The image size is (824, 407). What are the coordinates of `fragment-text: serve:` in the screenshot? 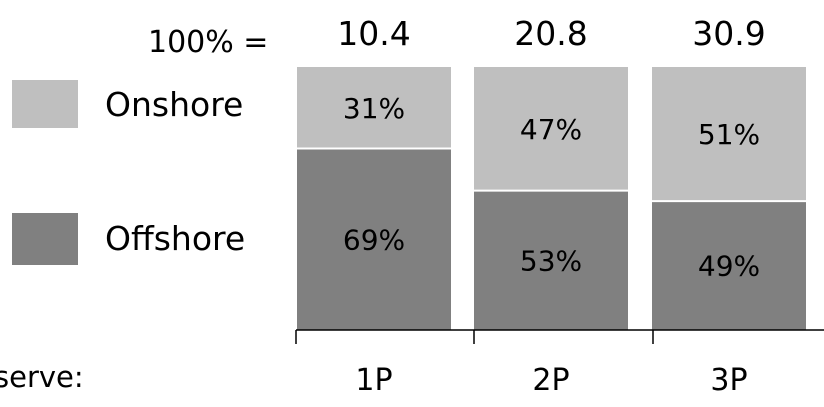 It's located at (42, 377).